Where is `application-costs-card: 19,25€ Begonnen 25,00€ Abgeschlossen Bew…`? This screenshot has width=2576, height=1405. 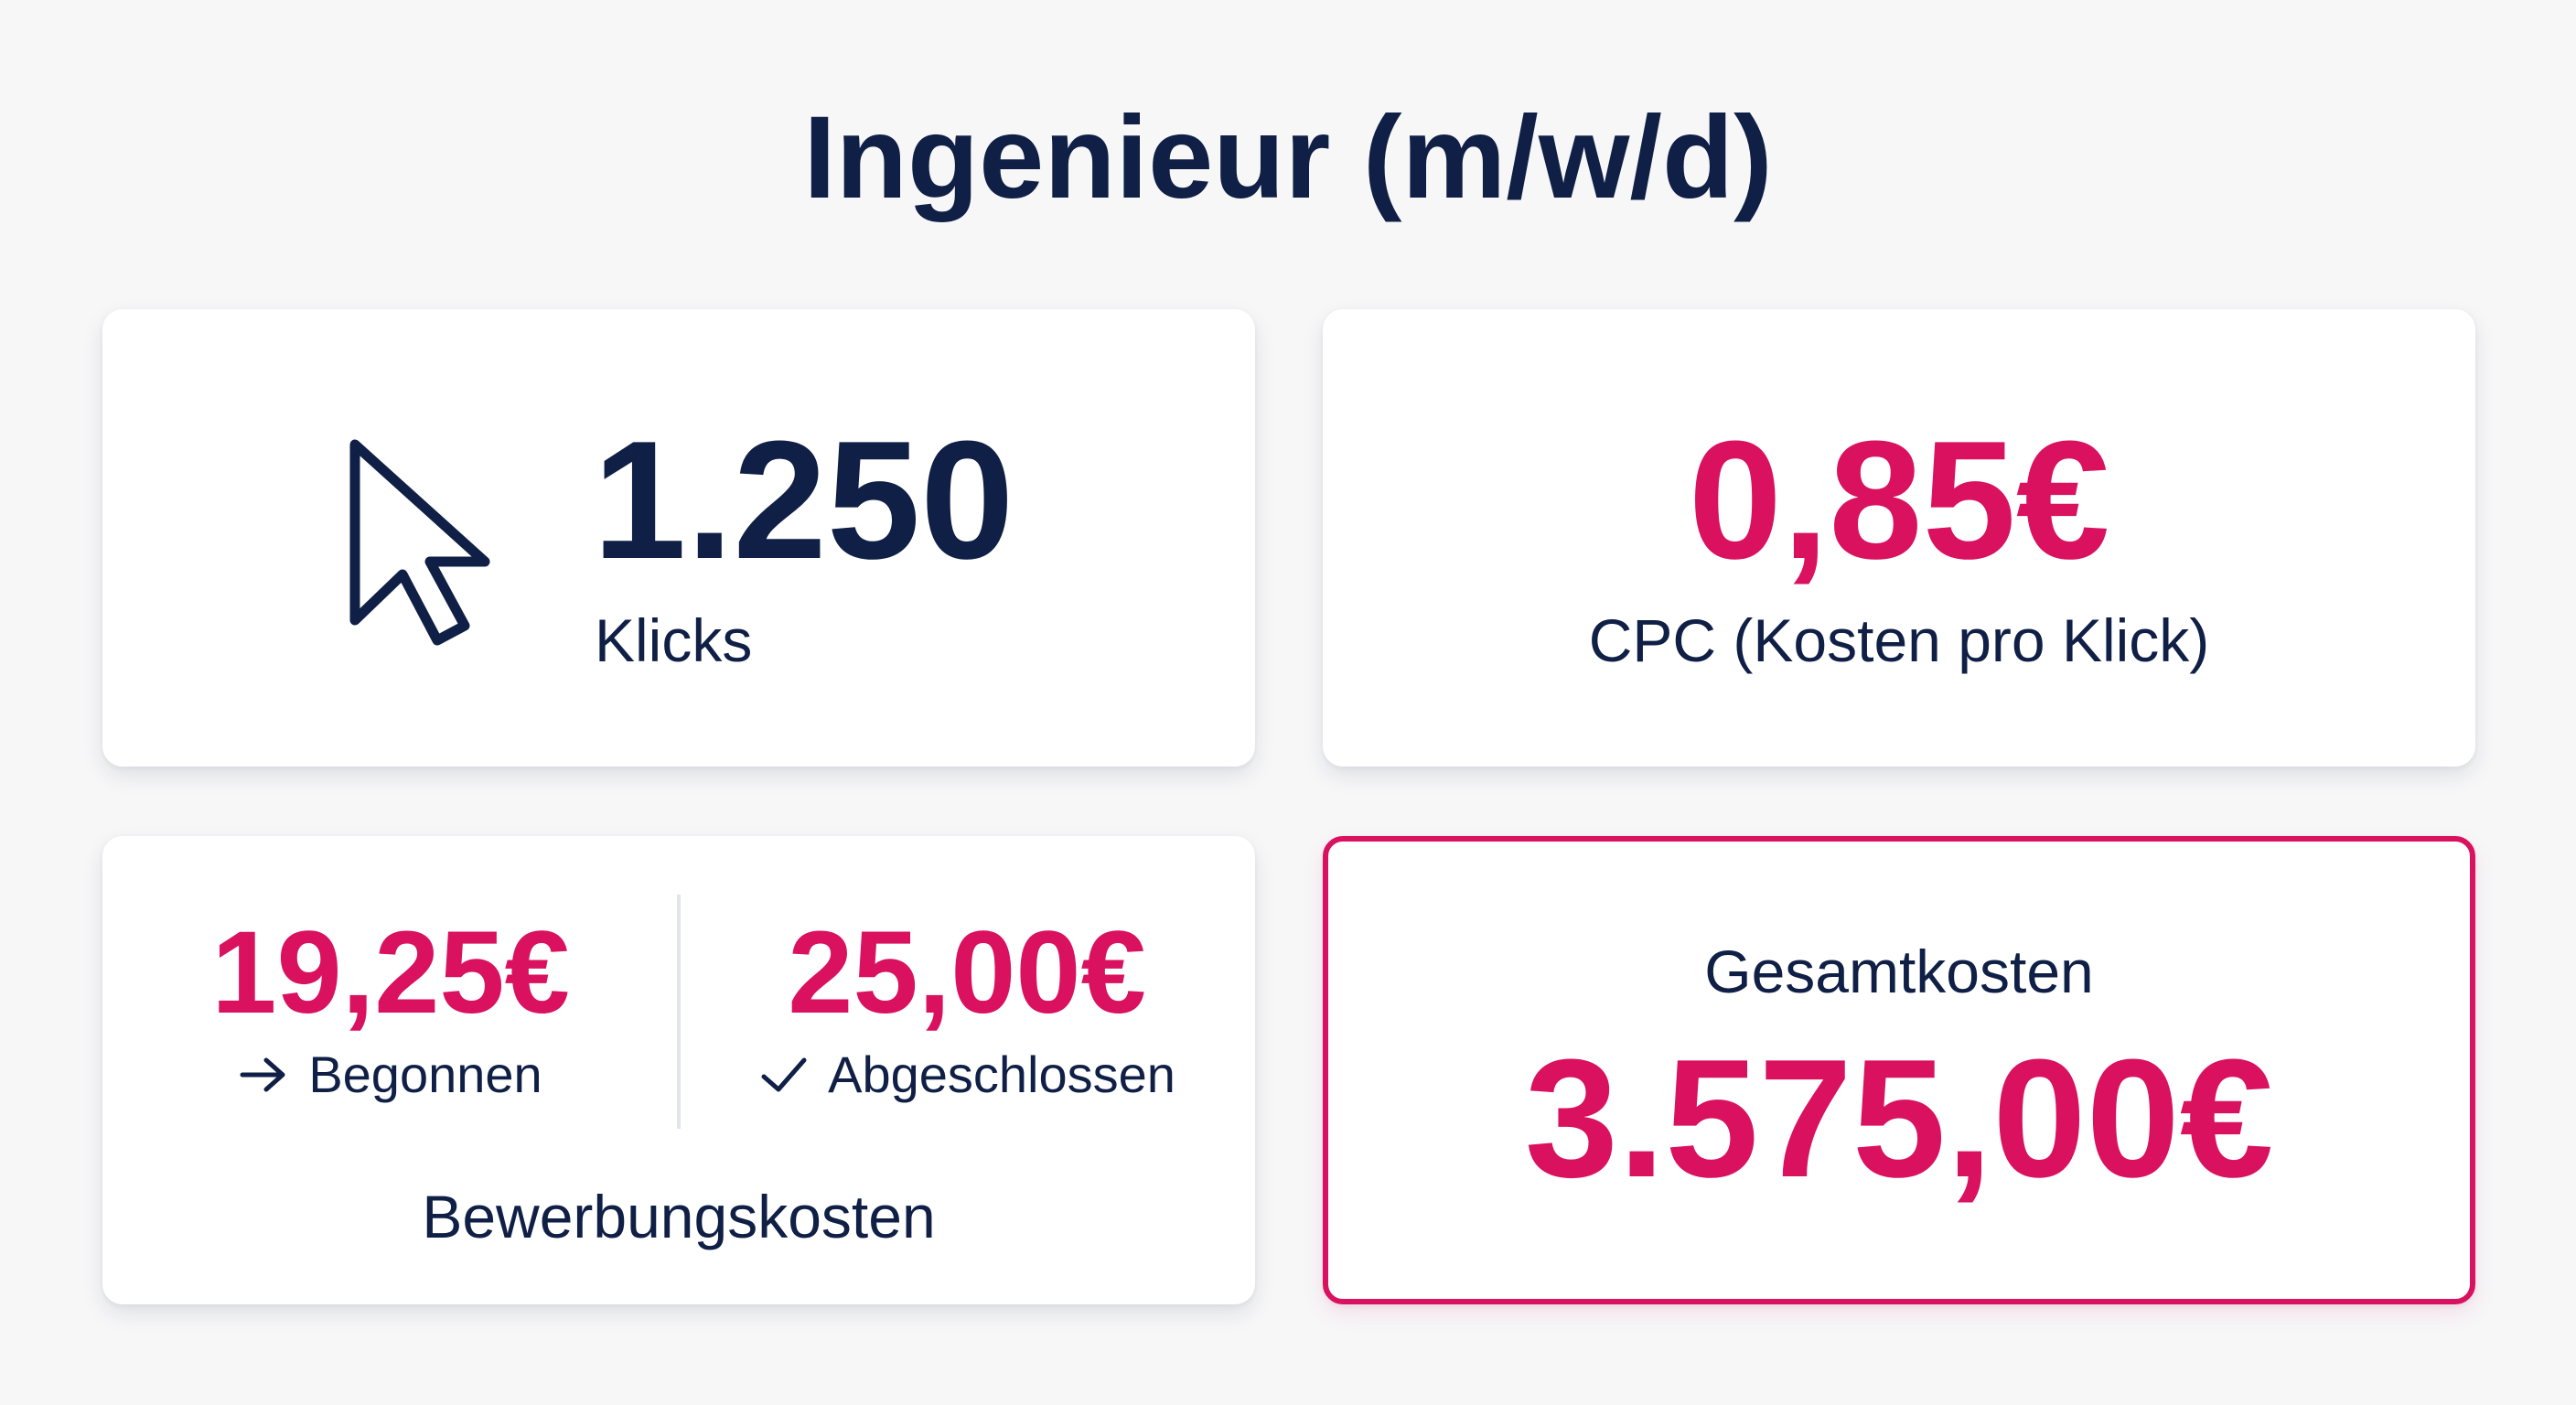
application-costs-card: 19,25€ Begonnen 25,00€ Abgeschlossen Bew… is located at coordinates (679, 1070).